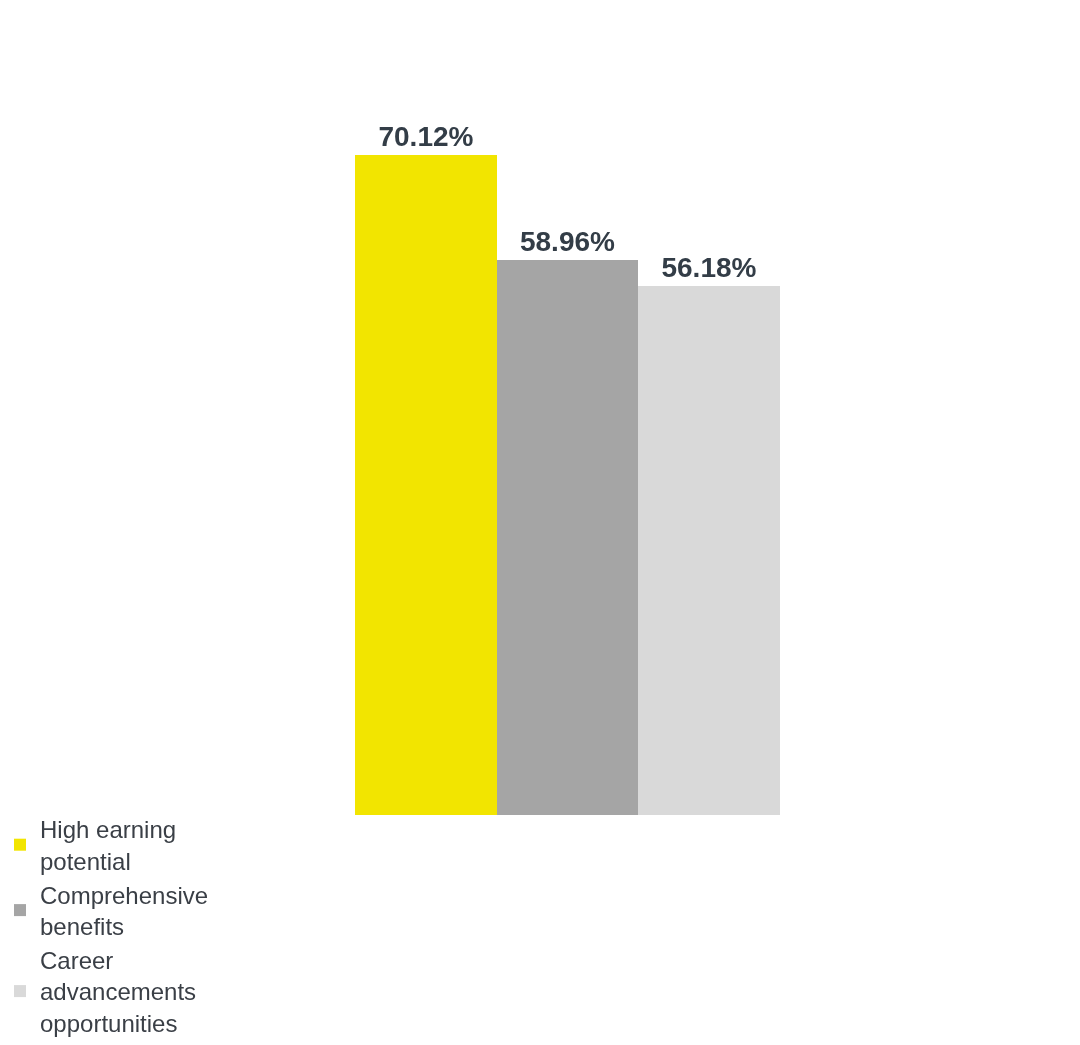 The image size is (1080, 1045). I want to click on data-label: 58.96%, so click(567, 241).